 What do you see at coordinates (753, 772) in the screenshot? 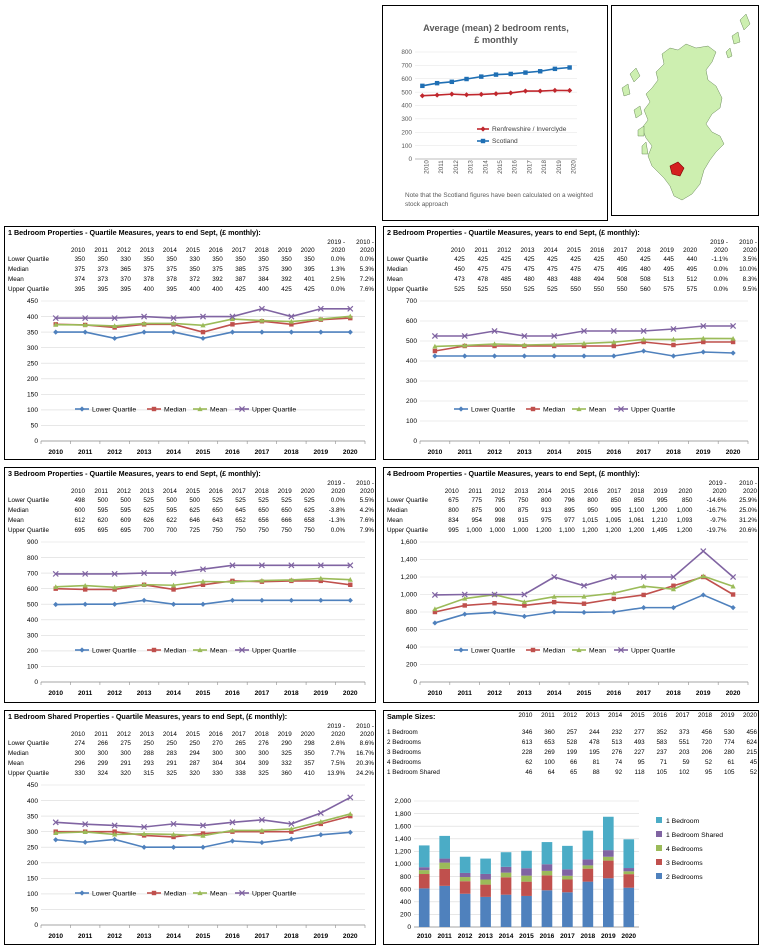
I see `table-cell: 52` at bounding box center [753, 772].